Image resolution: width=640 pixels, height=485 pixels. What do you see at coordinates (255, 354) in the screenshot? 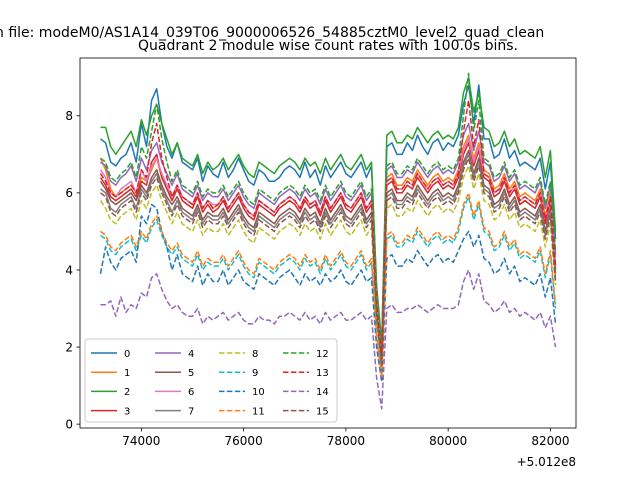
I see `legend-label-8: 8` at bounding box center [255, 354].